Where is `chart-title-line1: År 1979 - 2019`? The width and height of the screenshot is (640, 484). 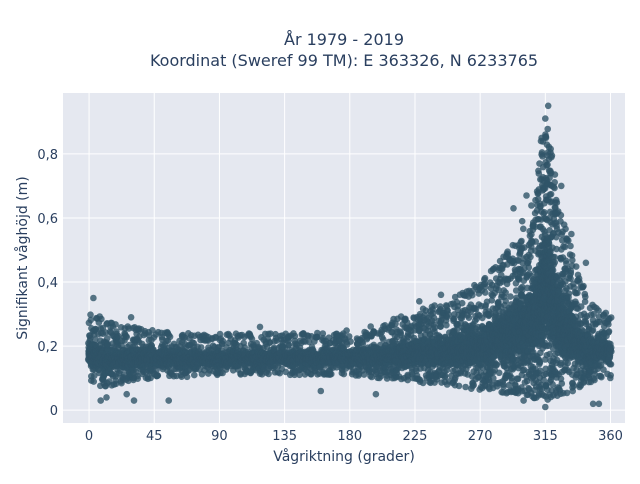 chart-title-line1: År 1979 - 2019 is located at coordinates (344, 39).